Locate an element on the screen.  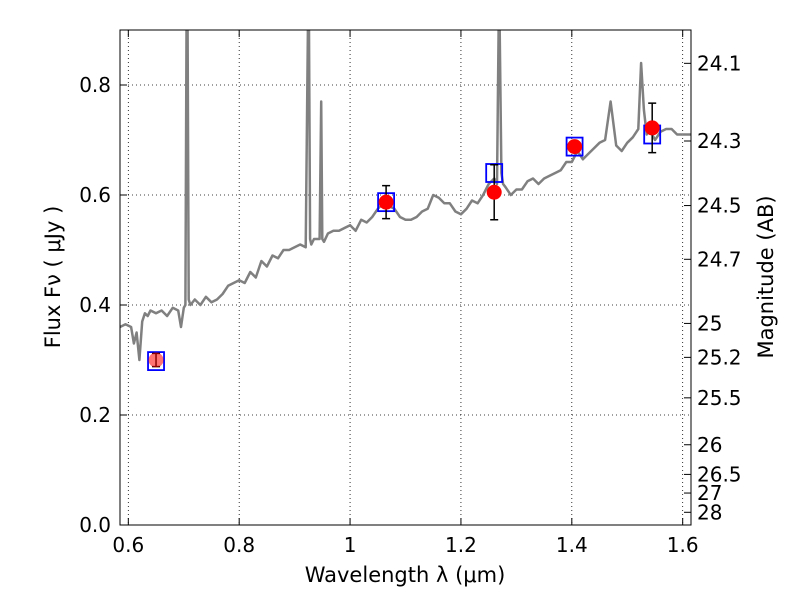
y-tick-label: 0.8 is located at coordinates (95, 85).